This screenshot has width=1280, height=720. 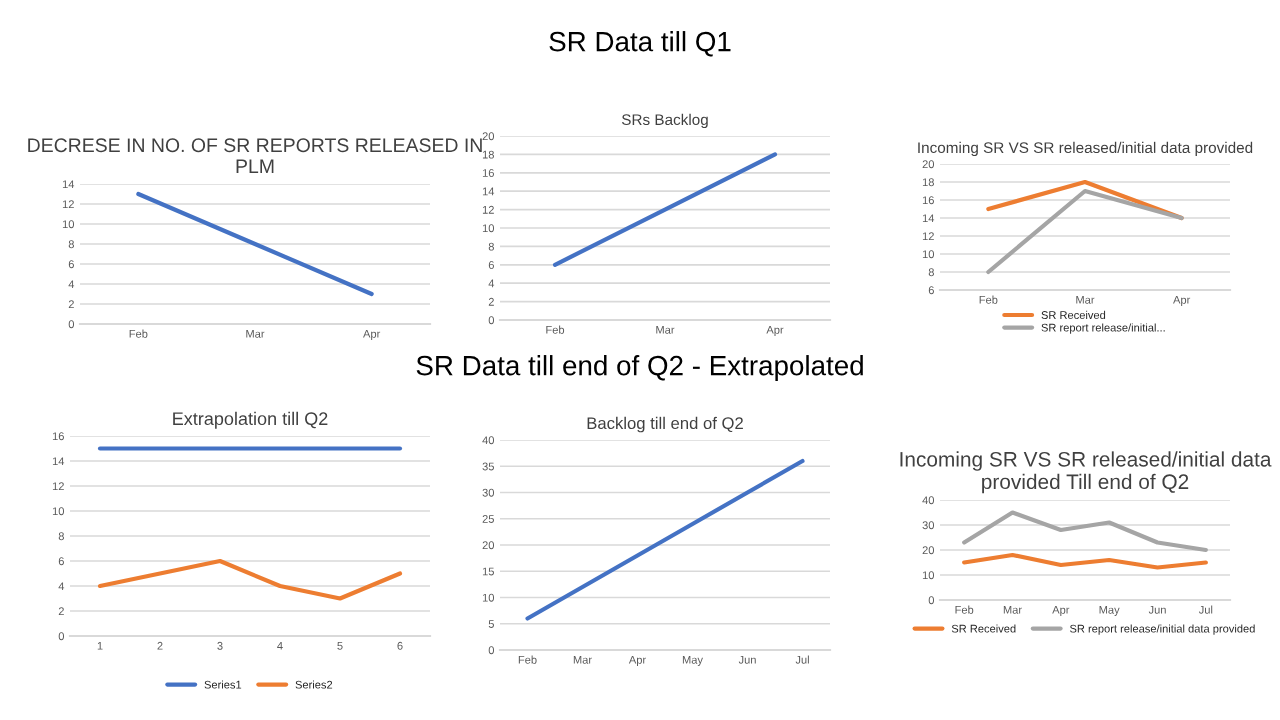 I want to click on chart-title: DECRESE IN NO. OF SR REPORTS RELEASED IN PLM, so click(x=255, y=155).